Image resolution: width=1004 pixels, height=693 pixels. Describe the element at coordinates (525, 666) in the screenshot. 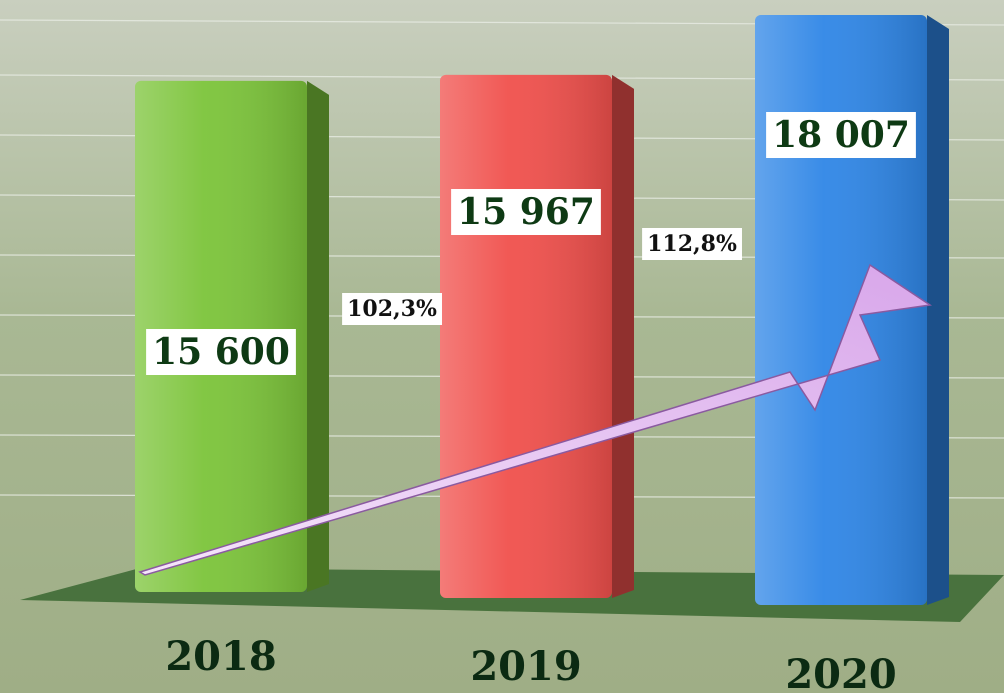

I see `x-tick-label: 2019` at that location.